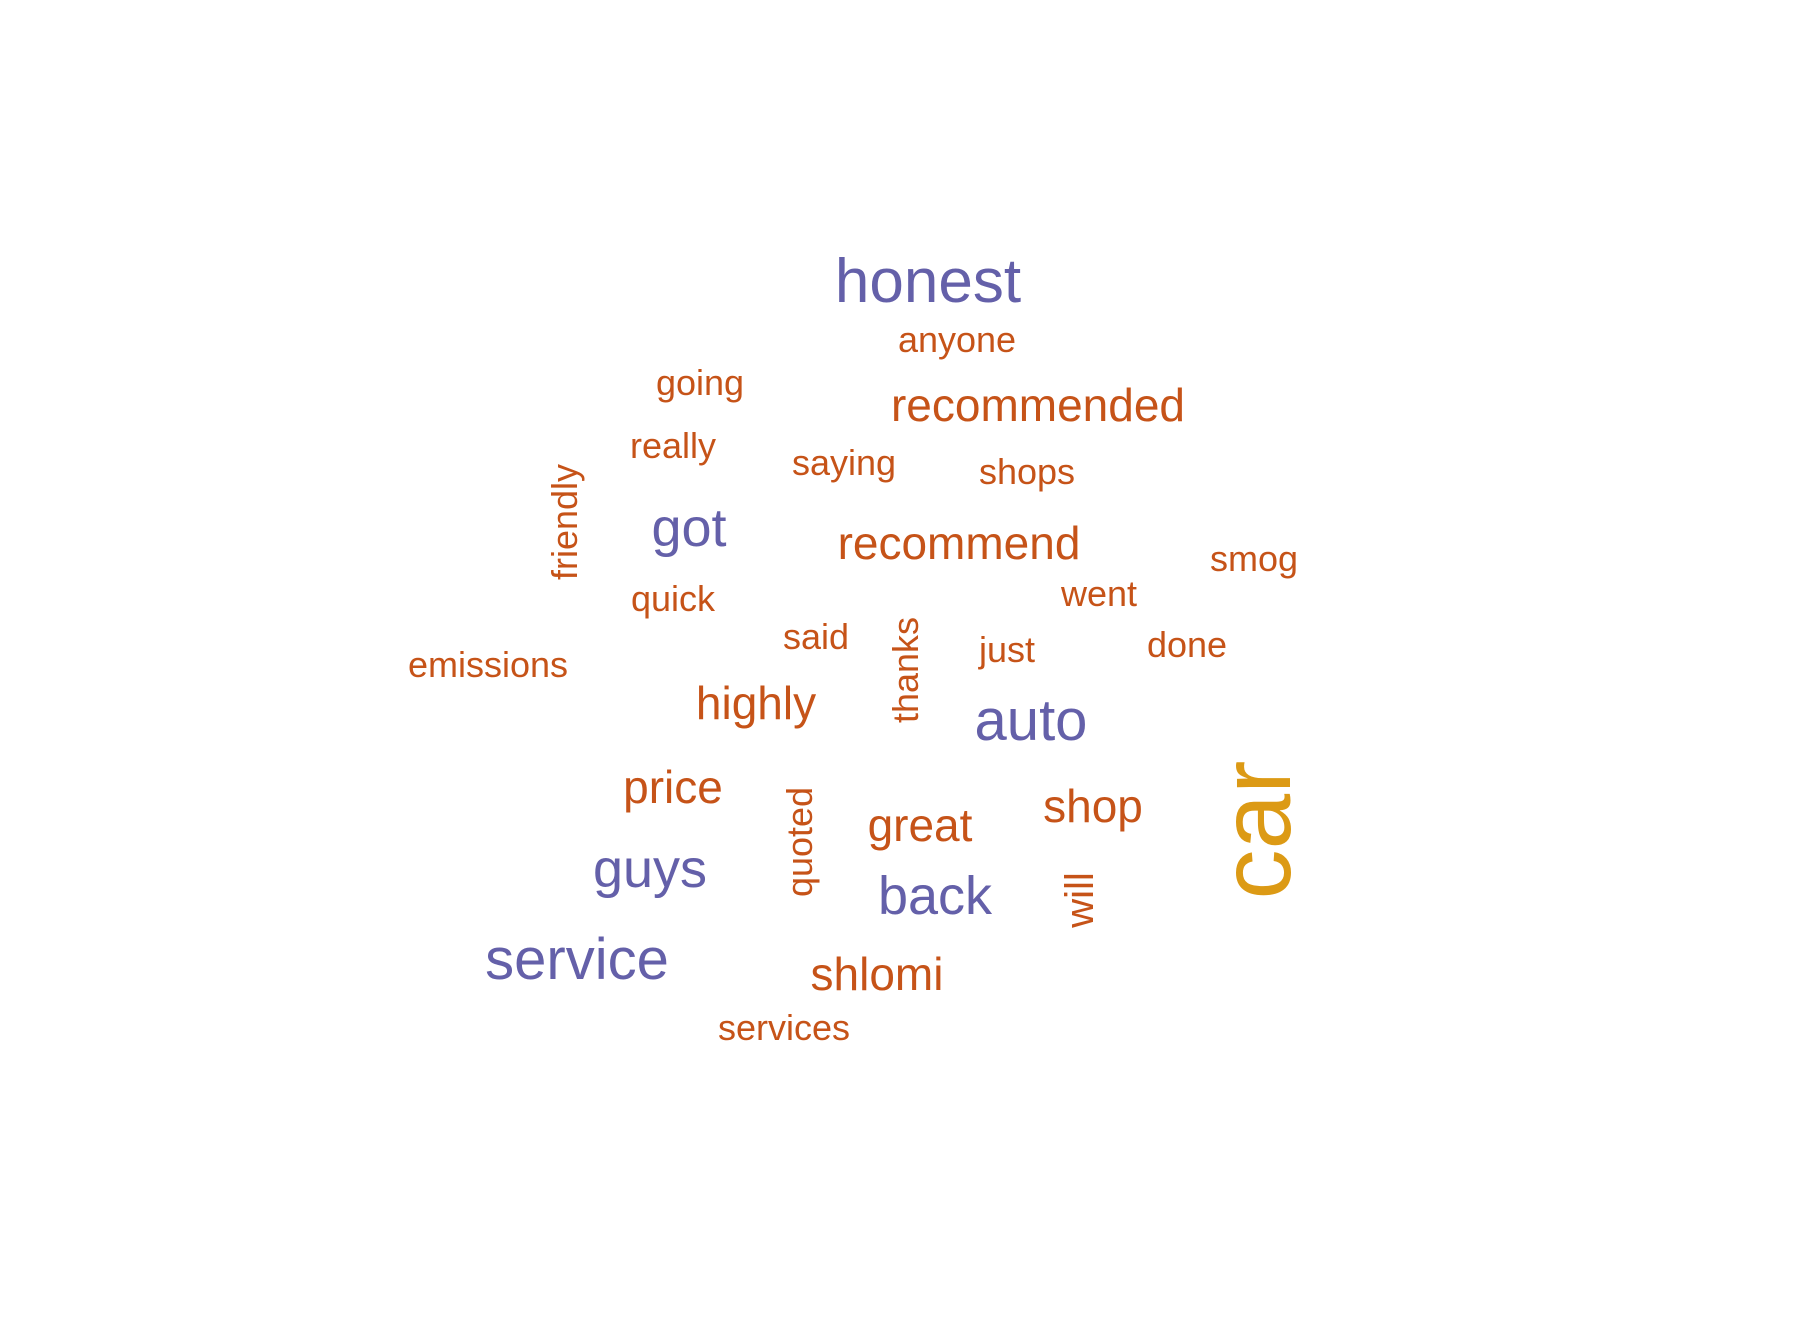 The image size is (1798, 1332). Describe the element at coordinates (1080, 900) in the screenshot. I see `word-will: will` at that location.